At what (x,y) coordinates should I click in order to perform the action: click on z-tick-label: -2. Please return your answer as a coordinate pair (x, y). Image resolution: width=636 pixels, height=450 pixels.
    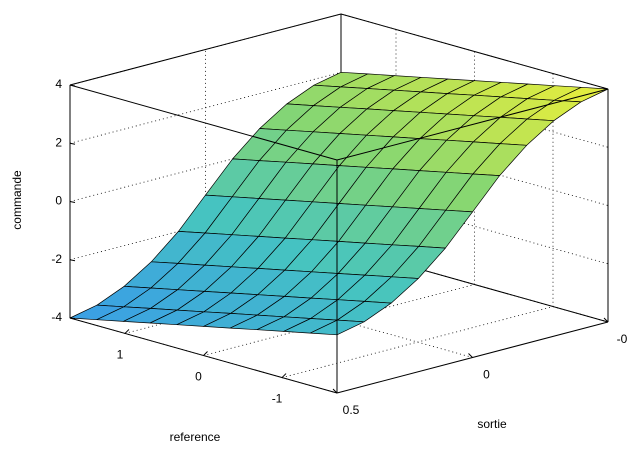
    Looking at the image, I should click on (56, 259).